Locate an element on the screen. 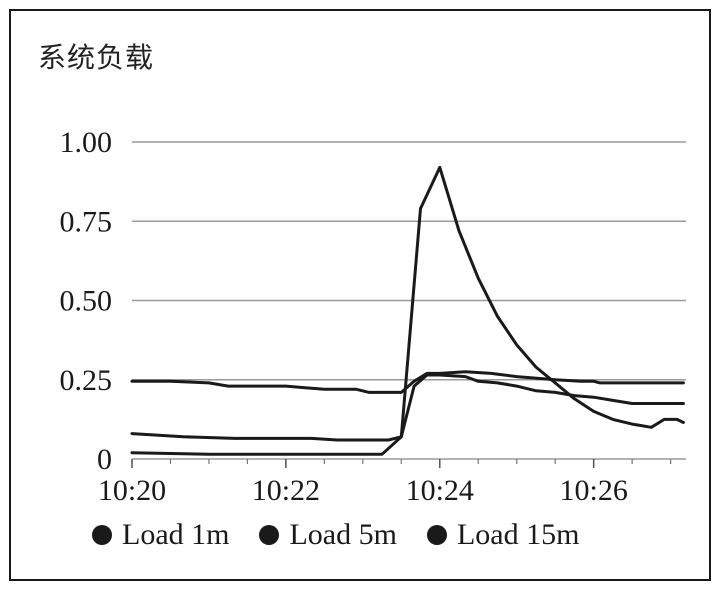 Image resolution: width=725 pixels, height=595 pixels. x-axis: 10:20 10:22 10:24 10:26 is located at coordinates (392, 482).